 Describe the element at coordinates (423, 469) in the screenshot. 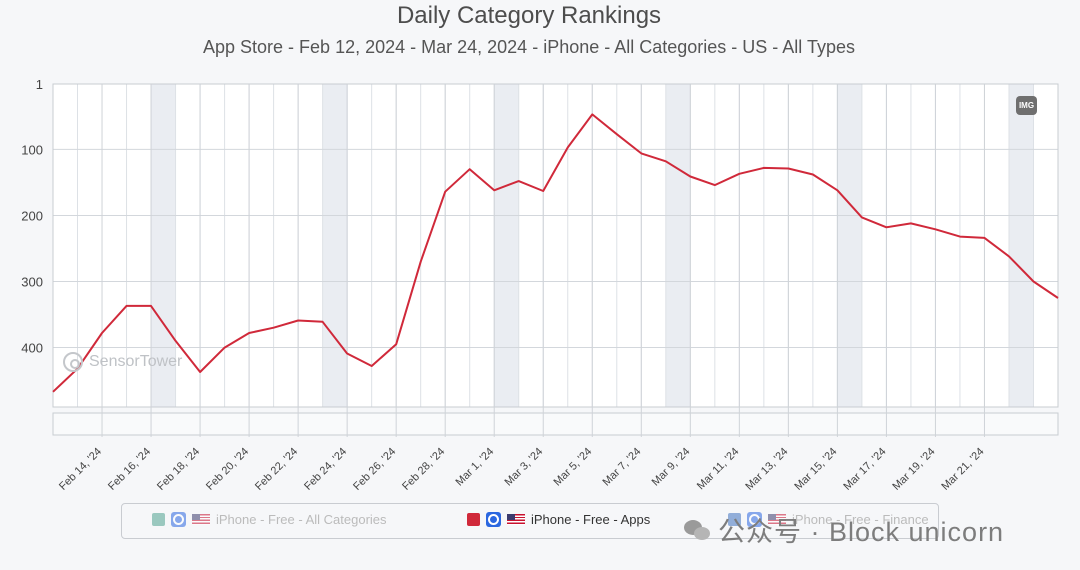

I see `x-tick-label: Feb 28, '24` at that location.